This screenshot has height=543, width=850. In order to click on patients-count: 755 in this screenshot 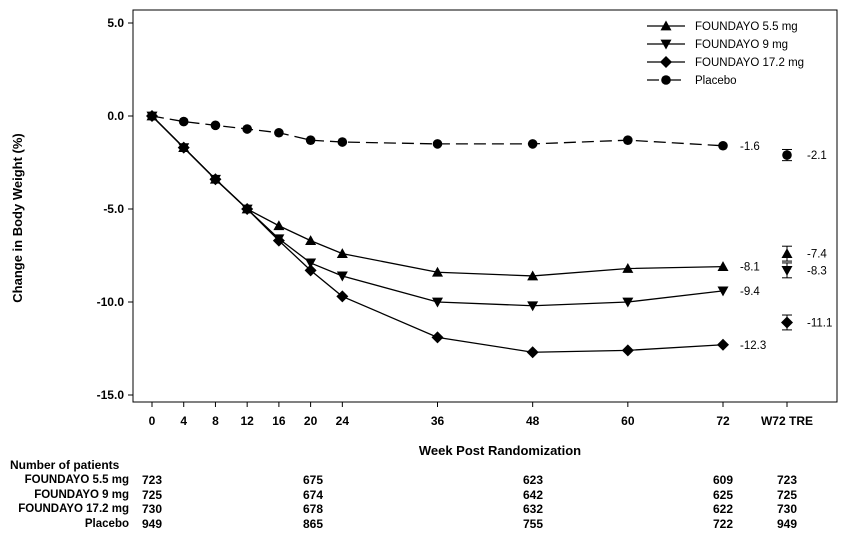, I will do `click(533, 523)`.